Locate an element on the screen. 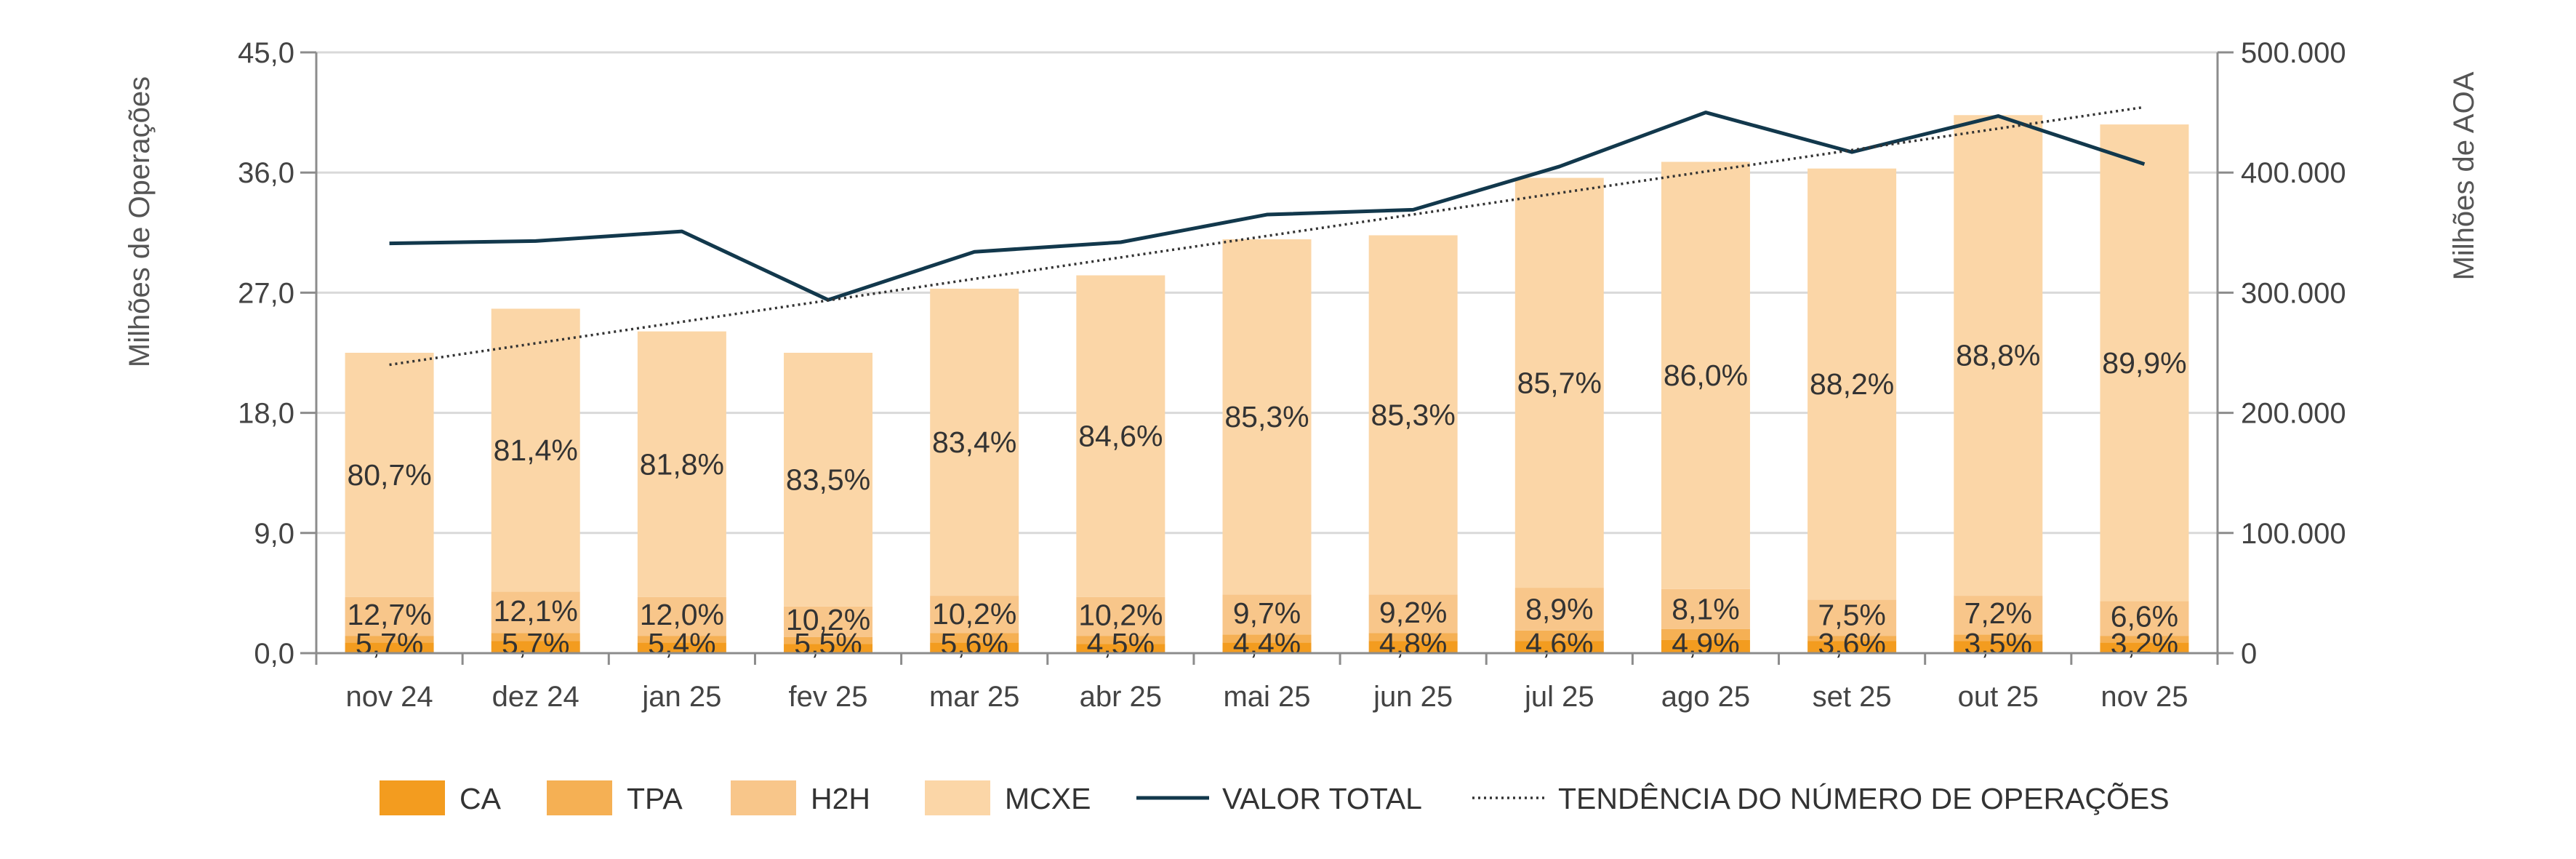  data-label-mcxe: 83,4% is located at coordinates (974, 442).